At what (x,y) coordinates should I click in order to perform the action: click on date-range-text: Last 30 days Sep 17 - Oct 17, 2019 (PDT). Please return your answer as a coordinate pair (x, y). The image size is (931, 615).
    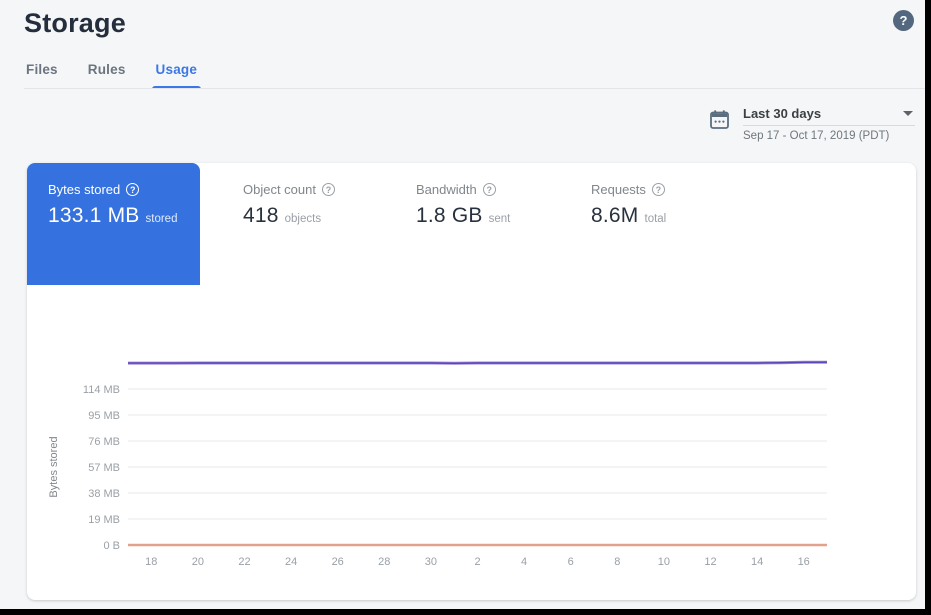
    Looking at the image, I should click on (829, 125).